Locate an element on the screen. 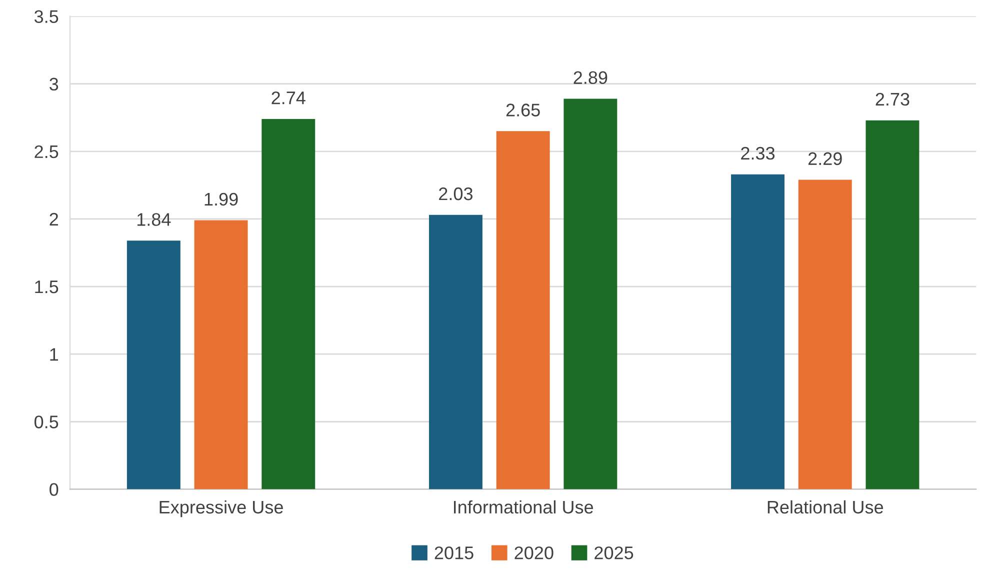 The width and height of the screenshot is (986, 581). data-label: 2.29 is located at coordinates (825, 159).